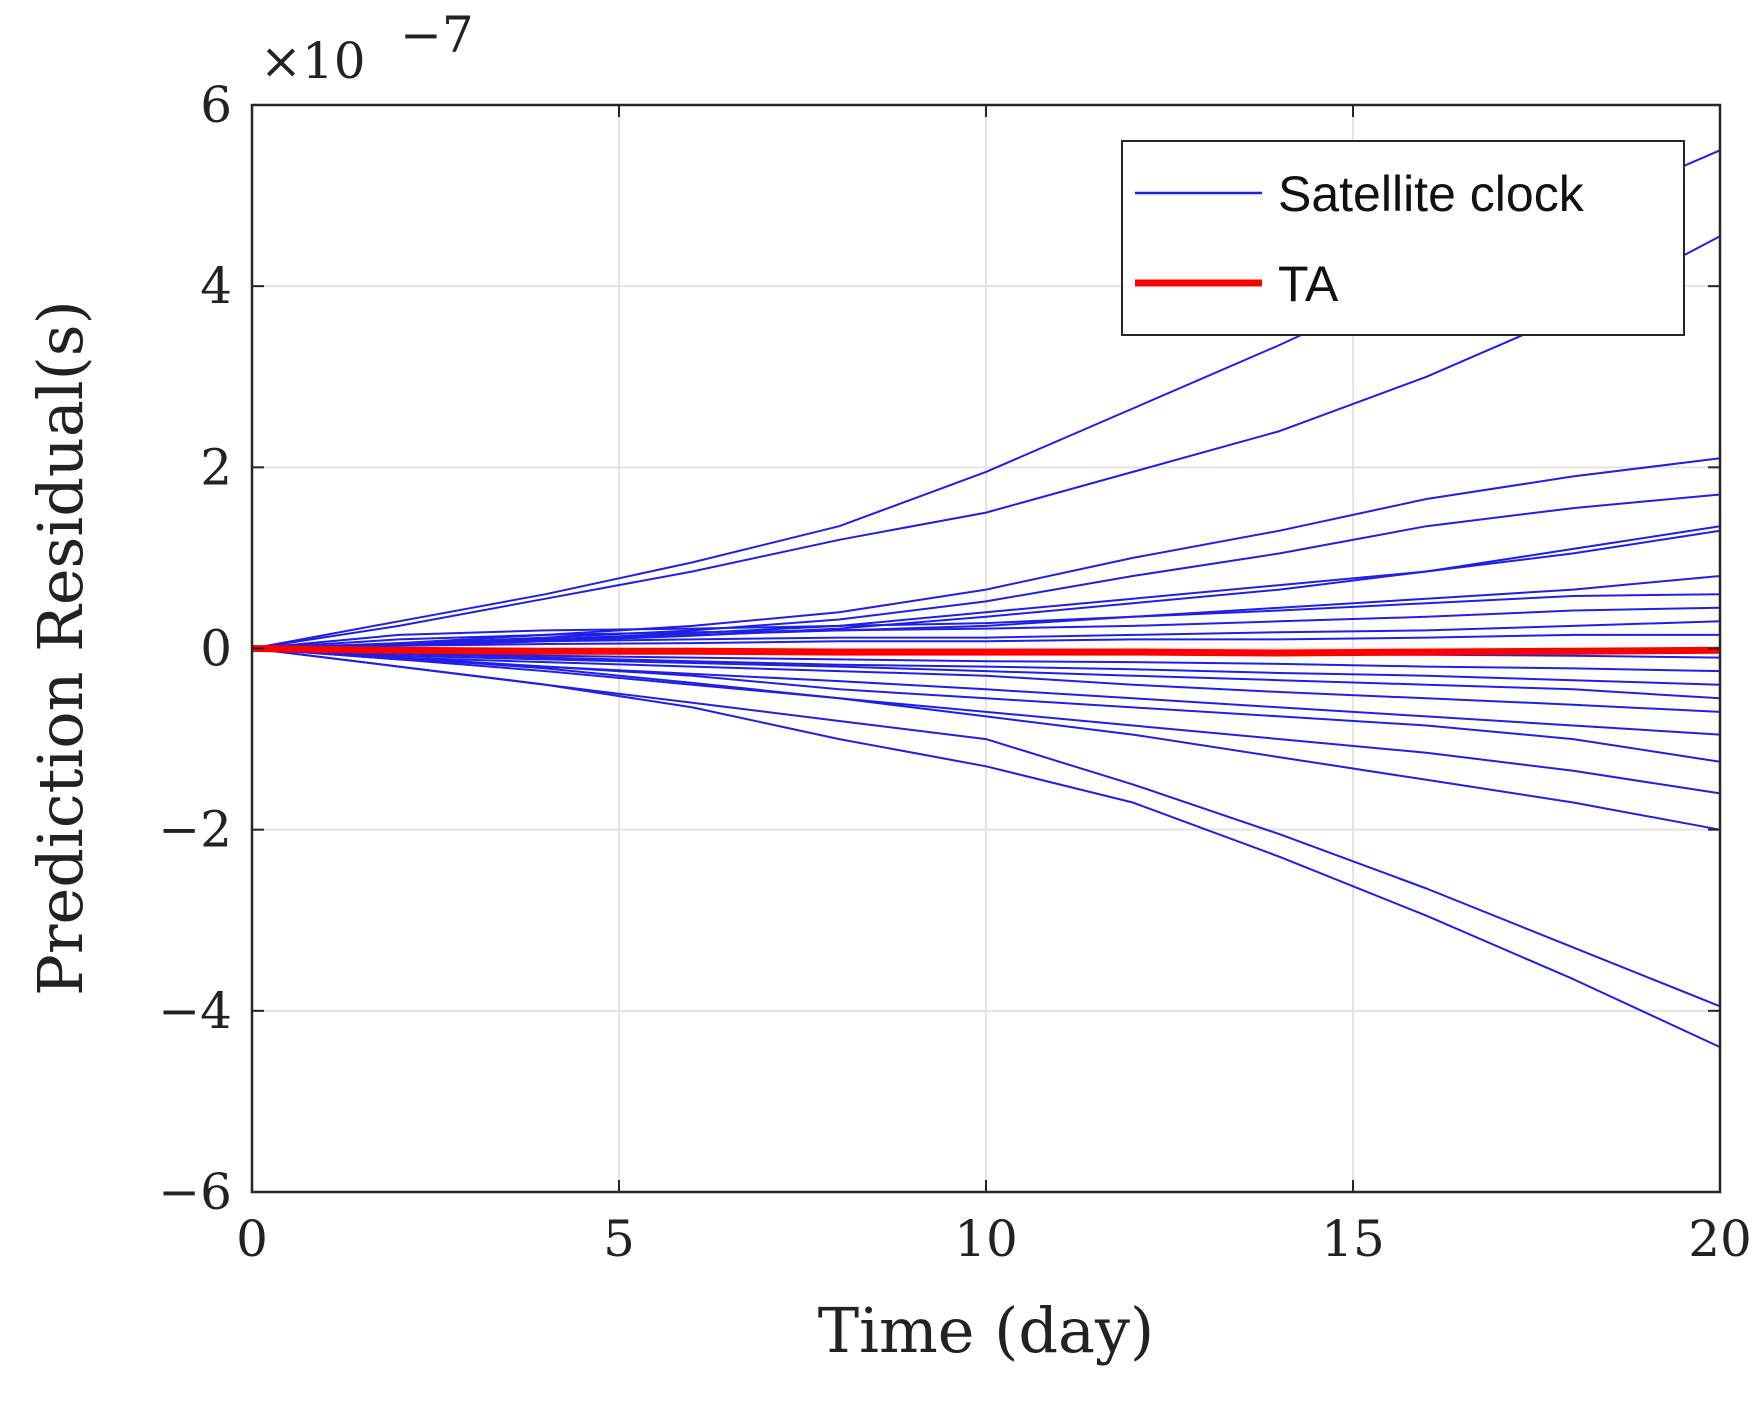  Describe the element at coordinates (313, 61) in the screenshot. I see `y-exponent-base: ×10` at that location.